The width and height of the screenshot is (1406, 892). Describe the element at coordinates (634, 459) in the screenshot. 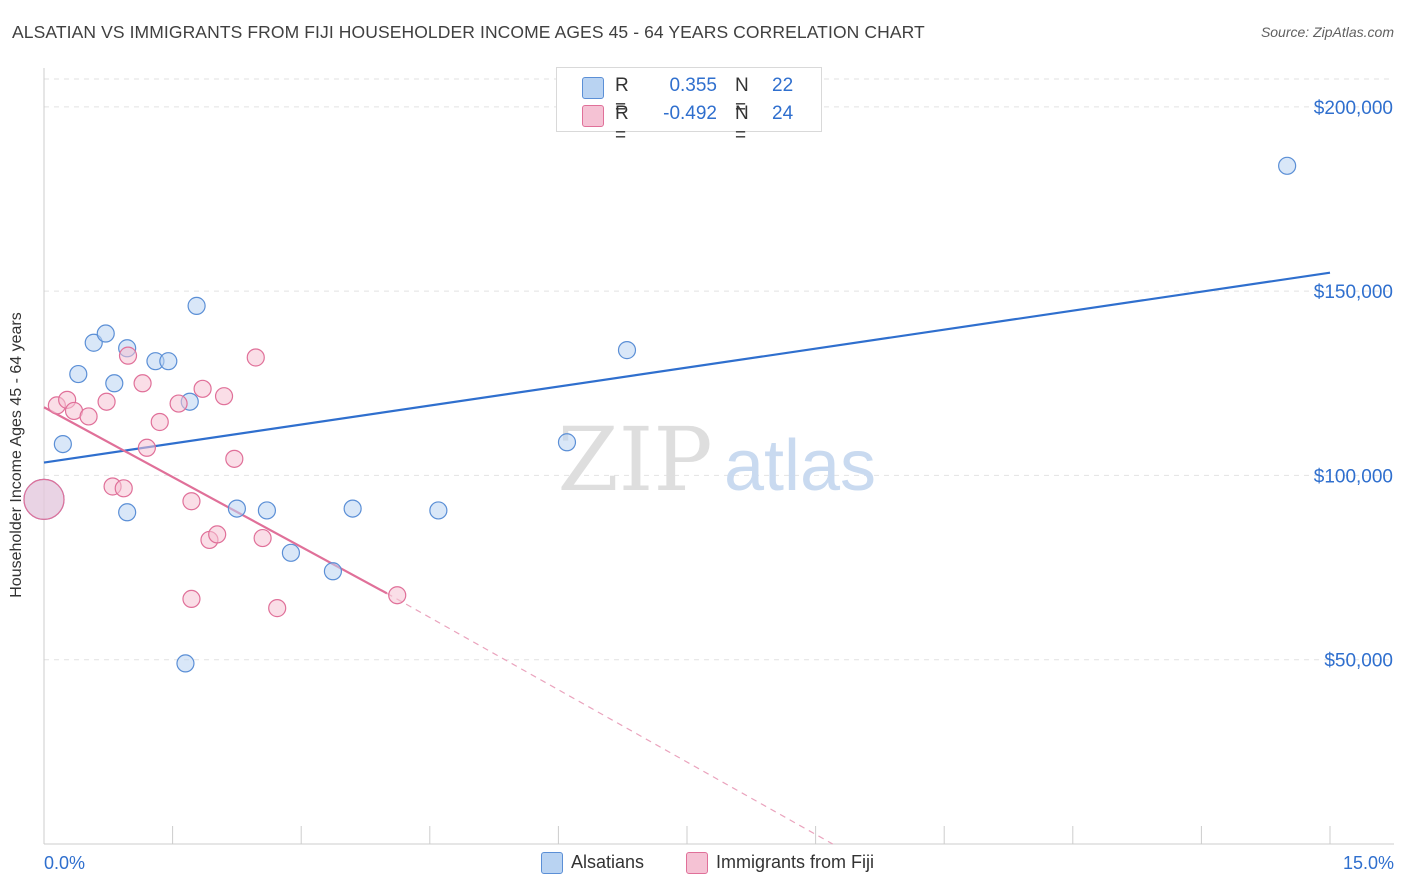

I see `watermark-zip: ZIP` at that location.